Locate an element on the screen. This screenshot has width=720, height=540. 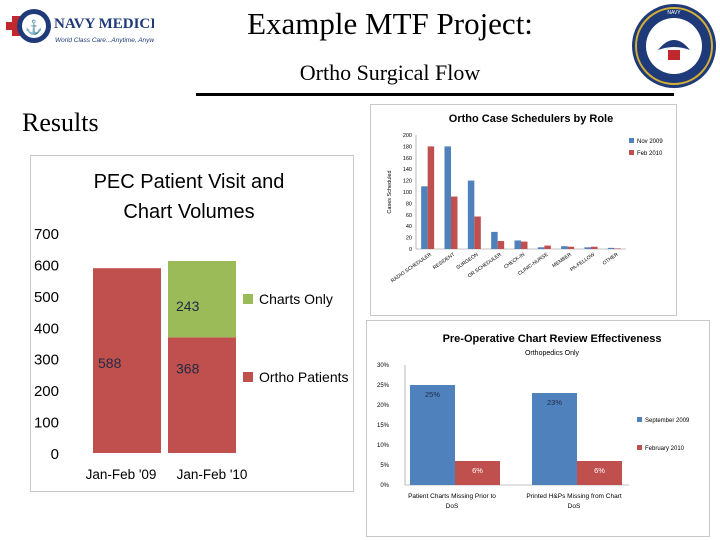
chart-title: Pre-Operative Chart Review Effectiveness is located at coordinates (552, 339).